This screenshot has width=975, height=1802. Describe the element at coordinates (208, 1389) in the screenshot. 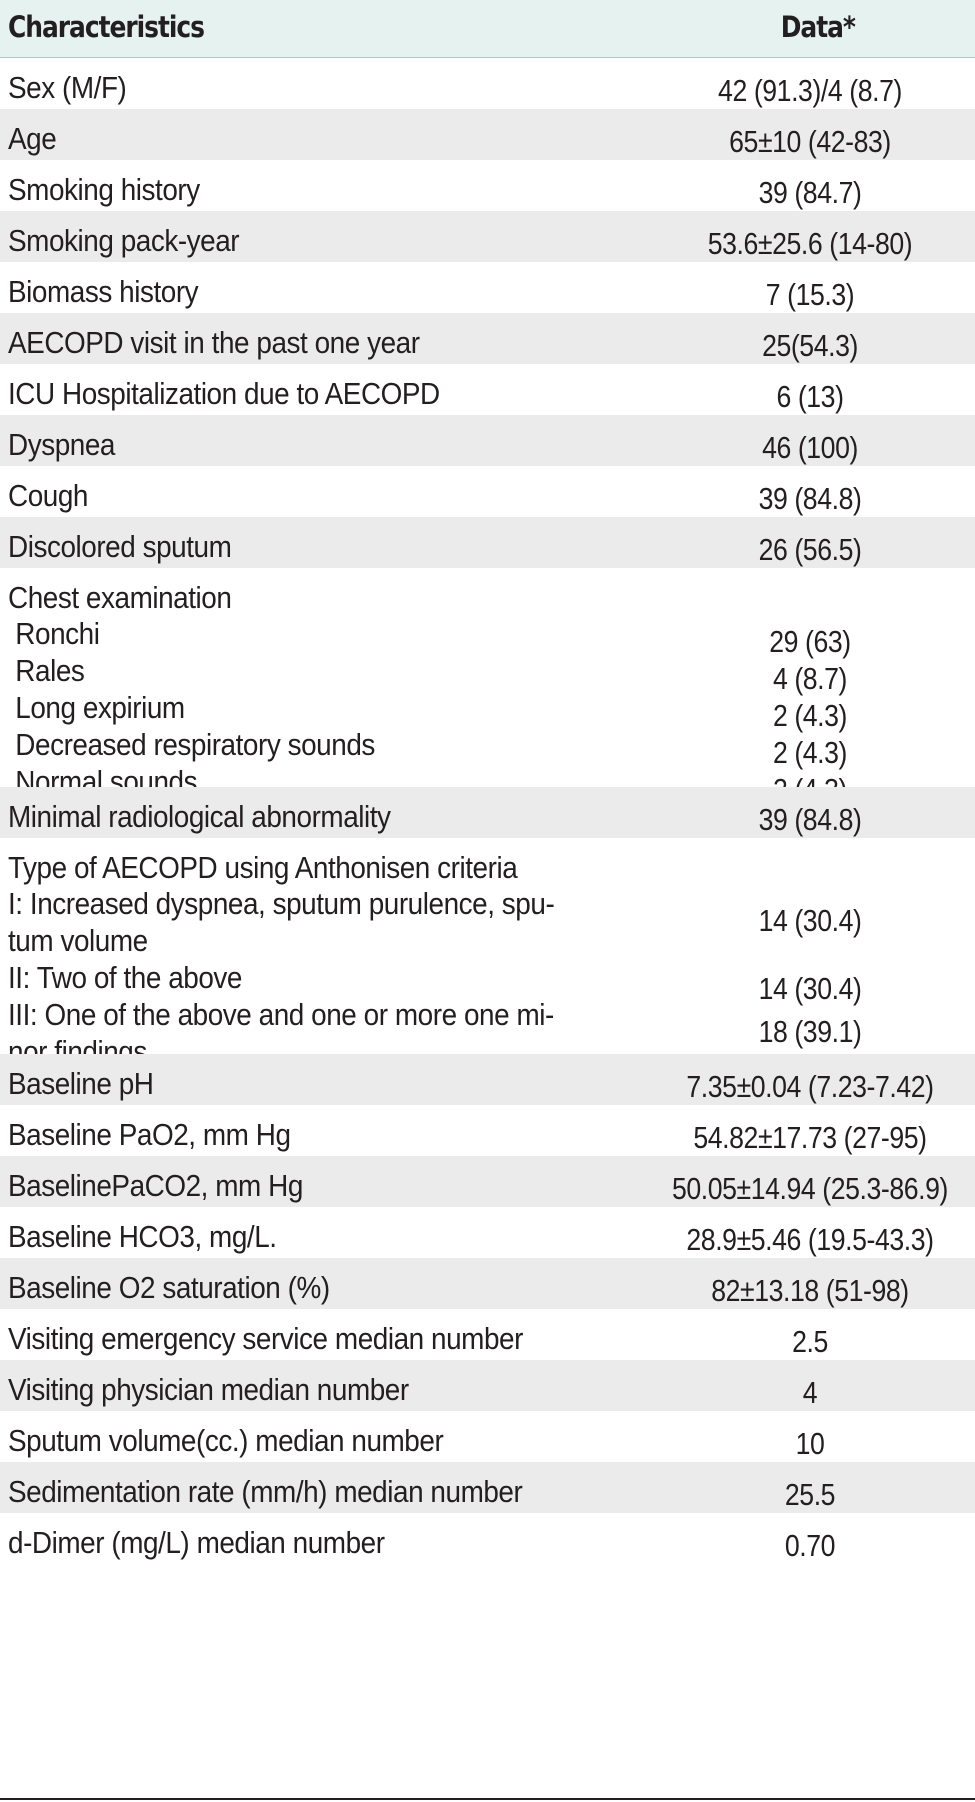

I see `row-label: Visiting physician median number` at that location.